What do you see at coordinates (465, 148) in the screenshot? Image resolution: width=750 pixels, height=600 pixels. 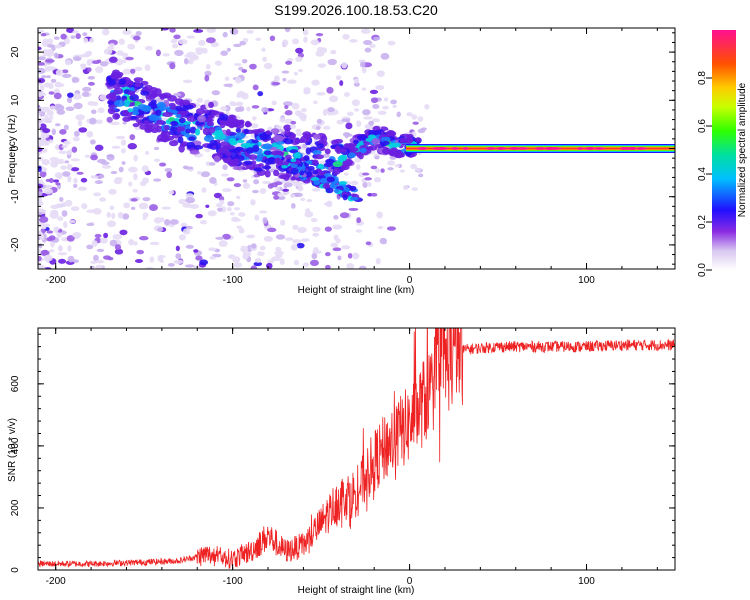 I see `spectrogram-band-spot` at bounding box center [465, 148].